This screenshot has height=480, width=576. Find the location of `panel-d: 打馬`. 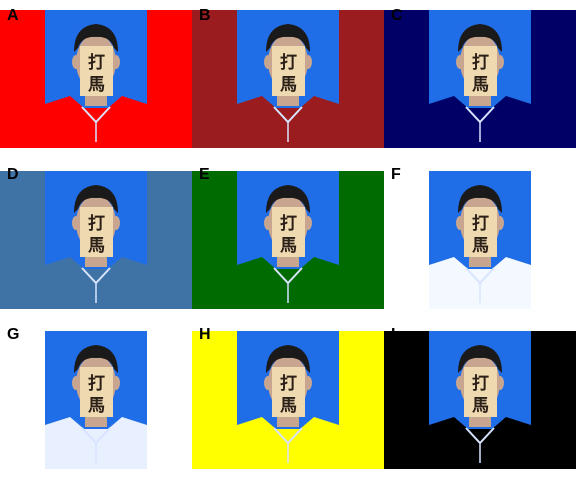

panel-d: 打馬 is located at coordinates (96, 240).